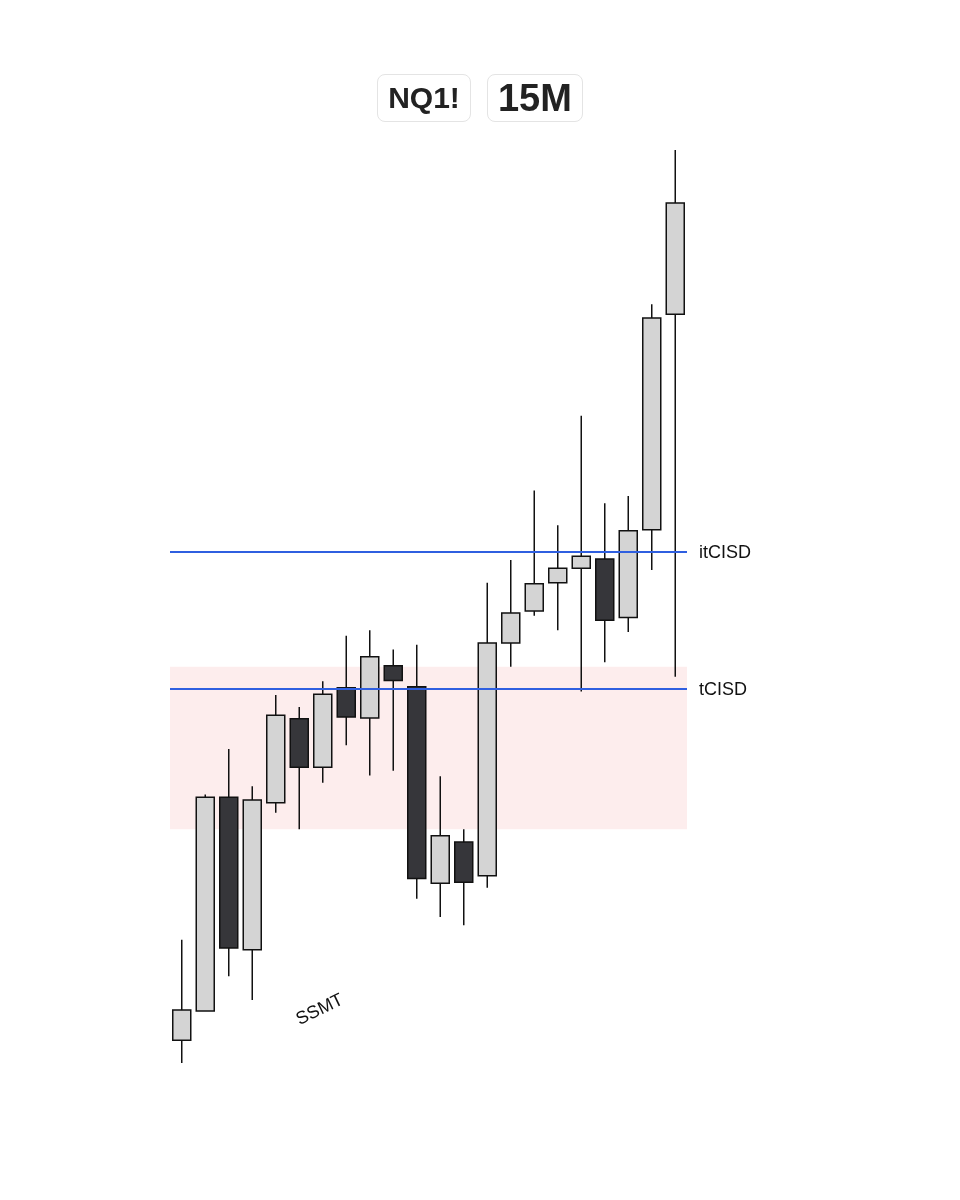 The width and height of the screenshot is (960, 1200). I want to click on chart-subtitle: 15M, so click(534, 98).